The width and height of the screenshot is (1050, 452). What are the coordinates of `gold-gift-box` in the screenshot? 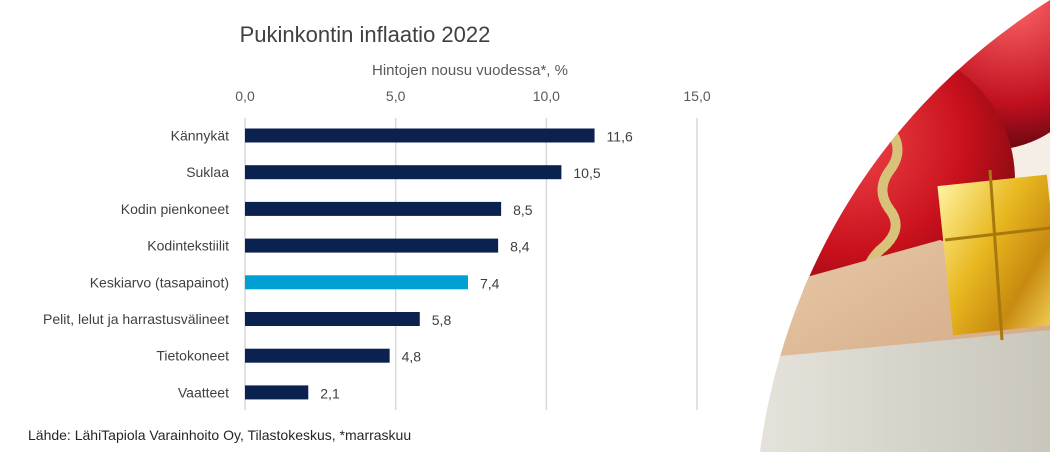 It's located at (993, 255).